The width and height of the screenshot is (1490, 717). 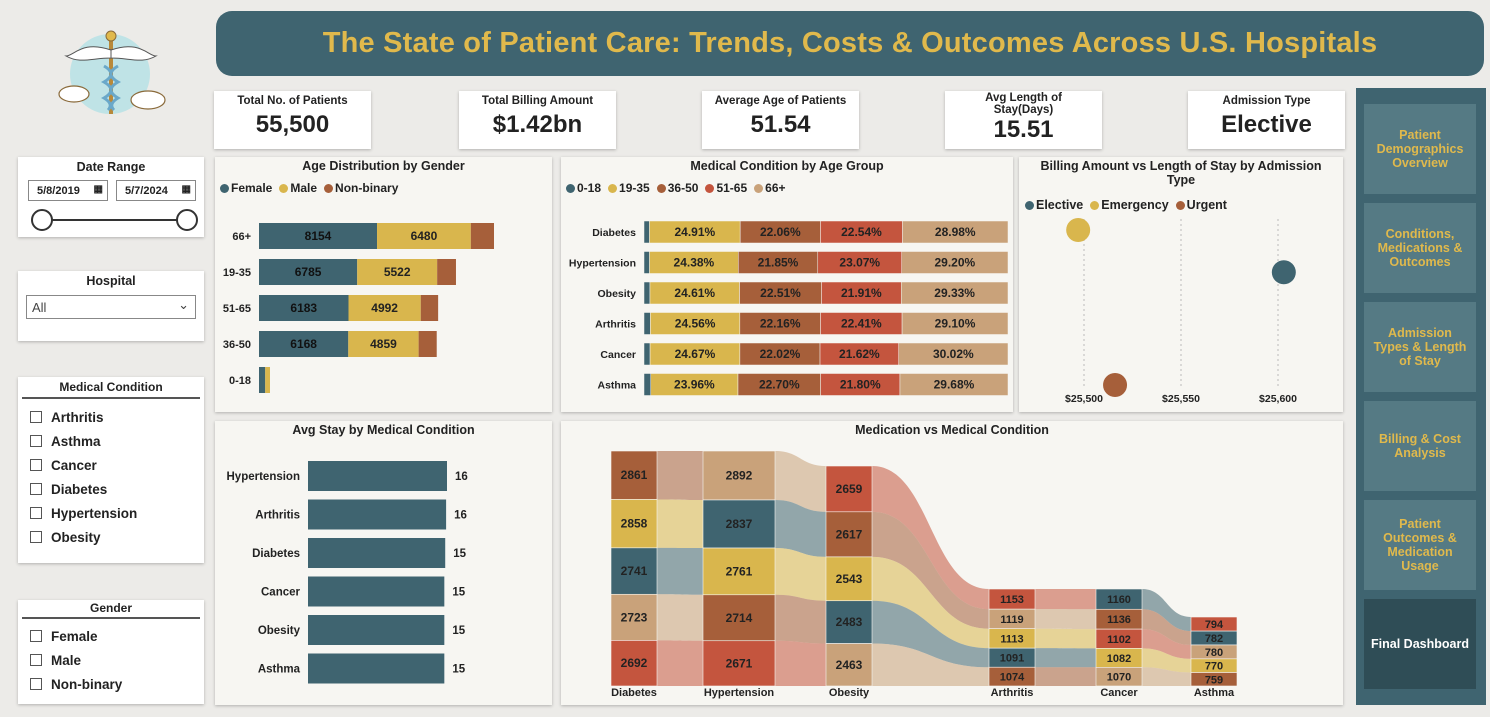 I want to click on node-value-label: 2692, so click(x=634, y=663).